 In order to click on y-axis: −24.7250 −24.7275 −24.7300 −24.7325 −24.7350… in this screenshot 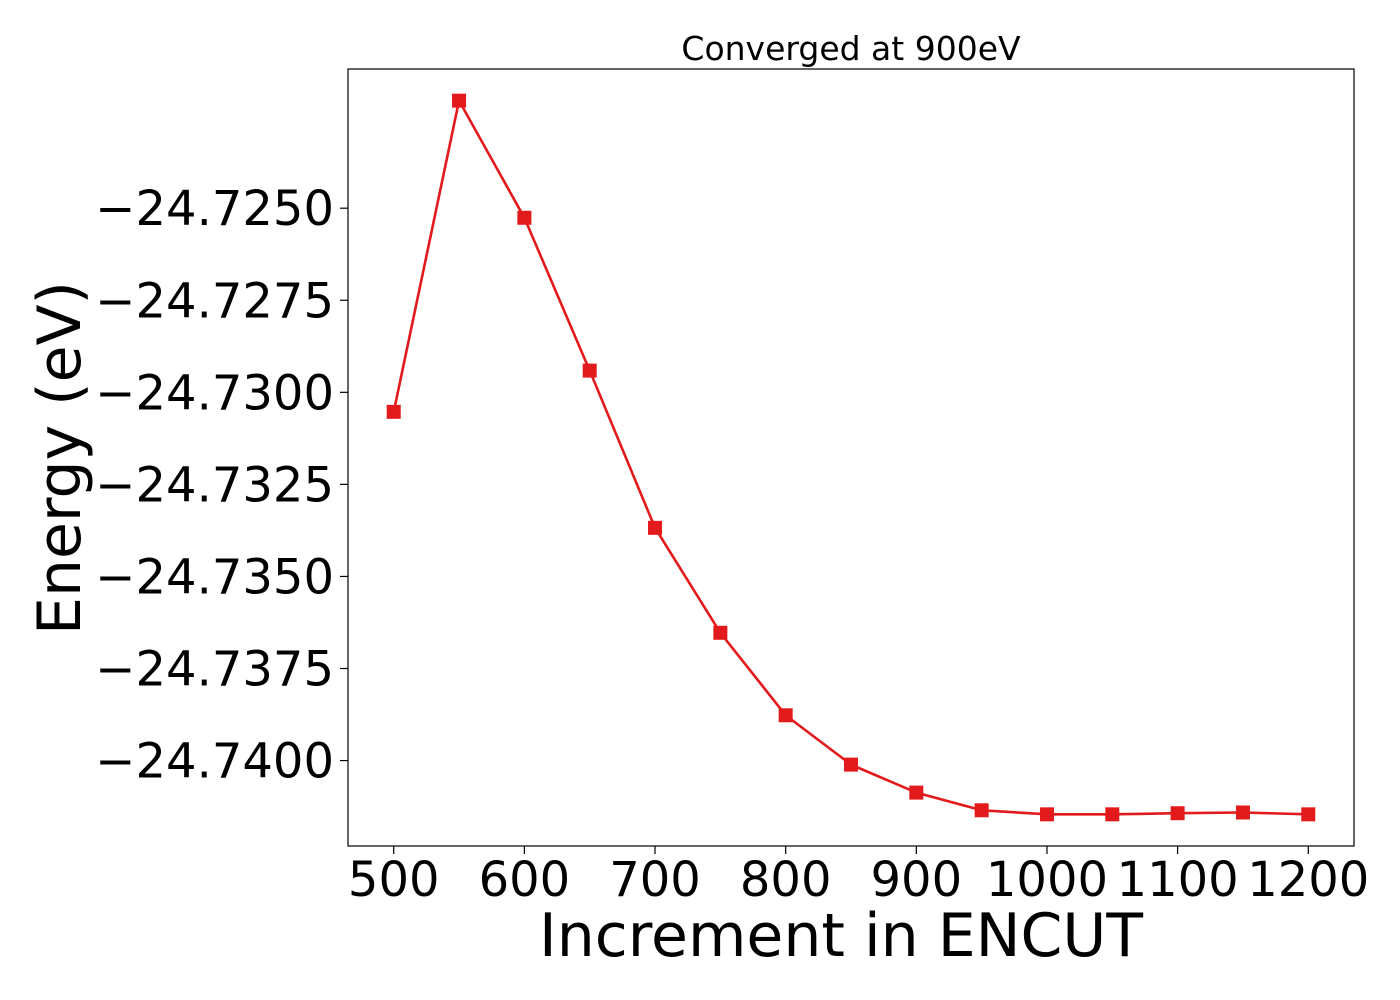, I will do `click(221, 485)`.